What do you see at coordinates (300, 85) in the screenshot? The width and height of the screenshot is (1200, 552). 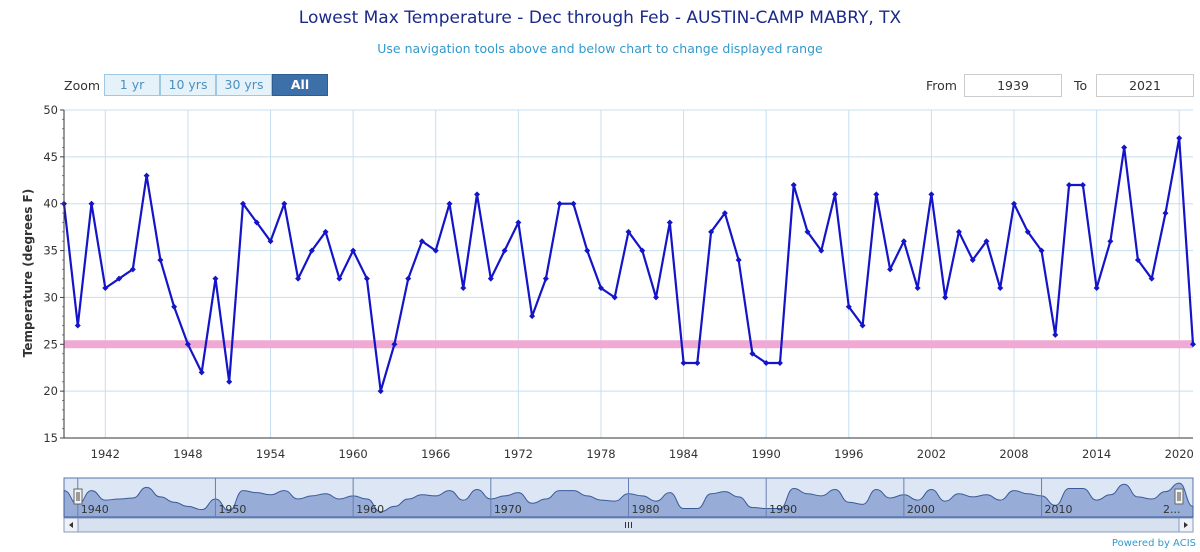 I see `zoom-all-button: All` at bounding box center [300, 85].